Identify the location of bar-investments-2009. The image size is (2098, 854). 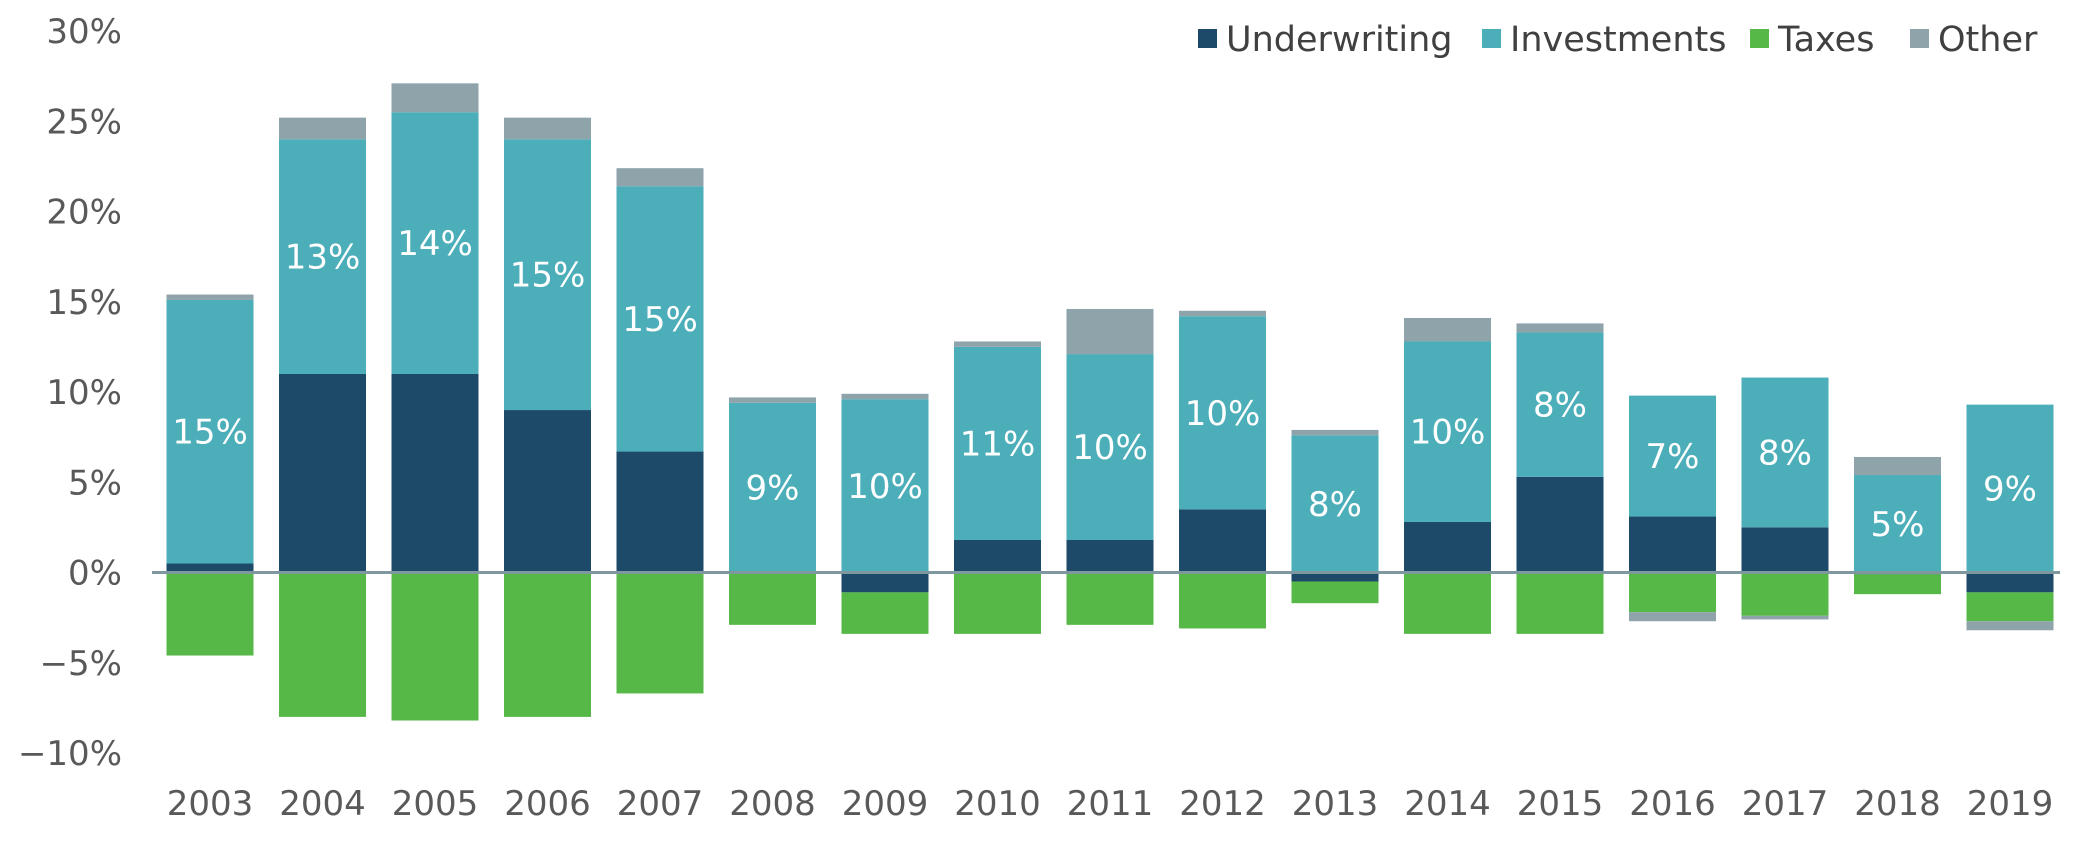
(885, 486).